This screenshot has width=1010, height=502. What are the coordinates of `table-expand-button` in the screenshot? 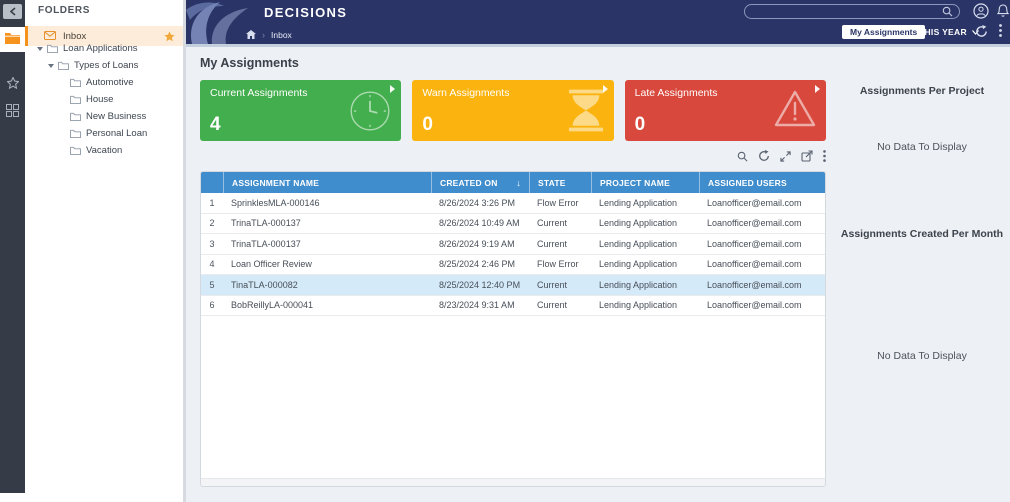 It's located at (785, 157).